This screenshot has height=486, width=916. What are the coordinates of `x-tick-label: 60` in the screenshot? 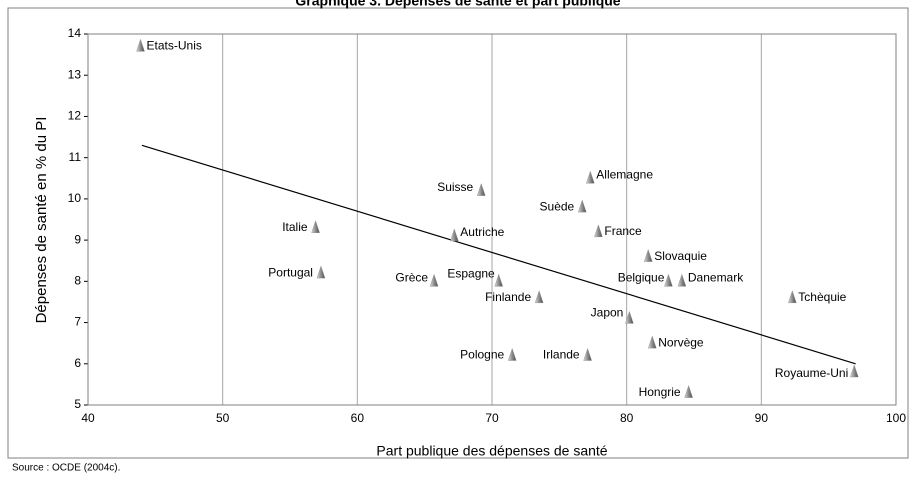 It's located at (358, 418).